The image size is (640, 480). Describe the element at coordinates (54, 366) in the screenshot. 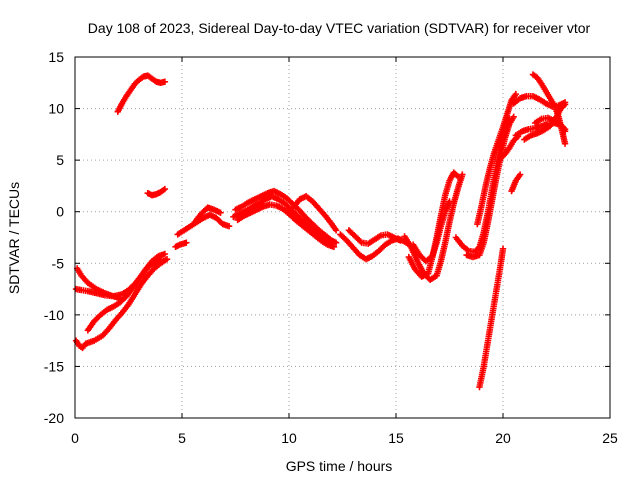

I see `y-tick-label: -15` at that location.